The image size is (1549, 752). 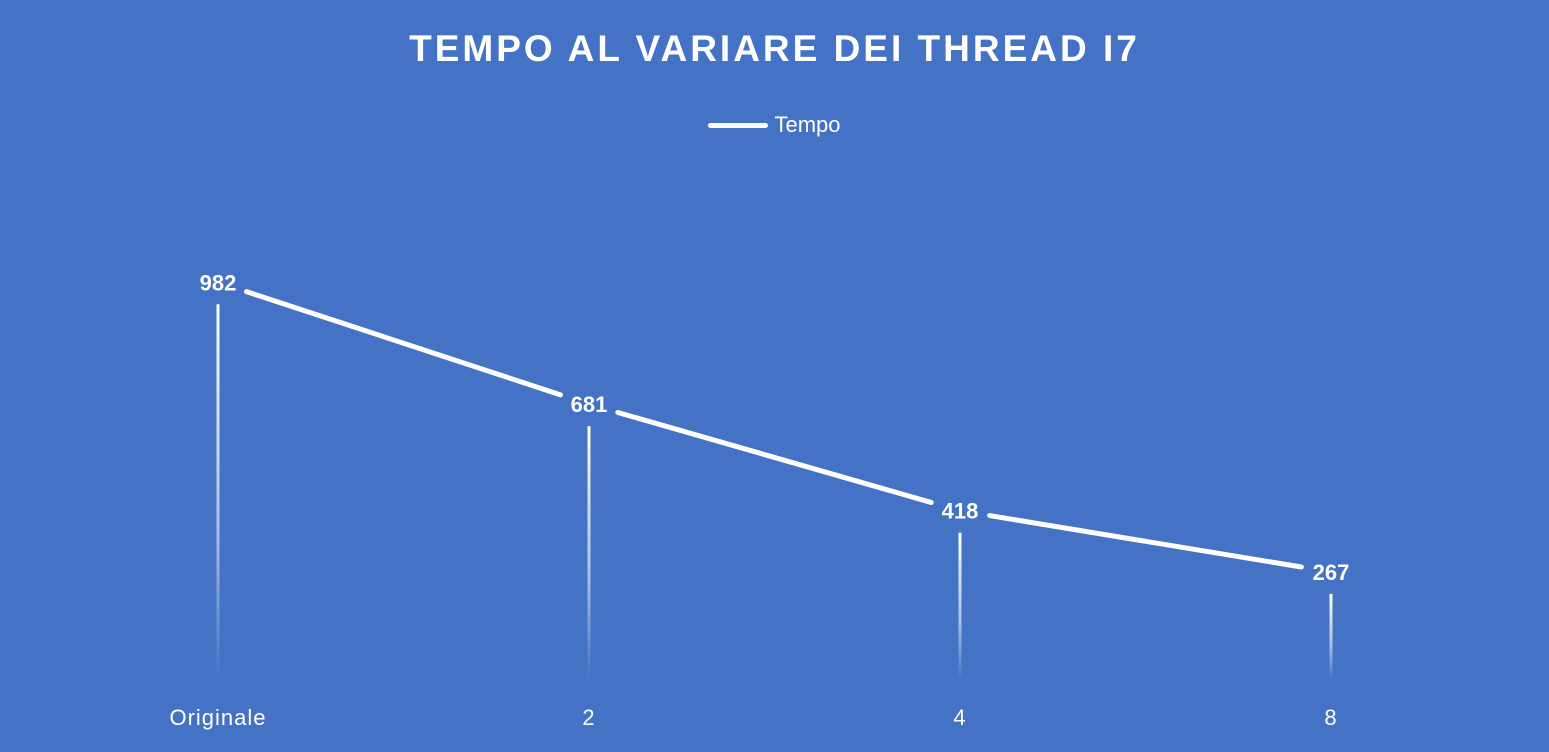 I want to click on x-tick-label-2: 4, so click(x=959, y=717).